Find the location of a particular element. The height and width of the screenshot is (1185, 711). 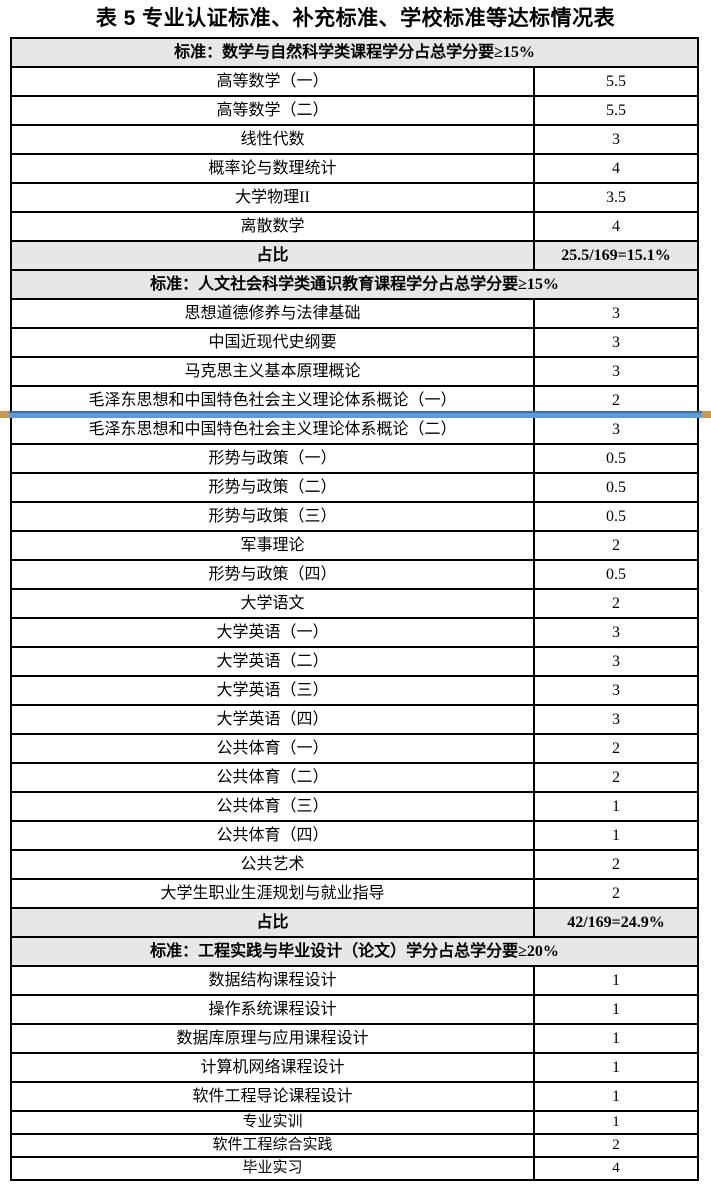

course-name-cell: 软件工程导论课程设计 is located at coordinates (273, 1096).